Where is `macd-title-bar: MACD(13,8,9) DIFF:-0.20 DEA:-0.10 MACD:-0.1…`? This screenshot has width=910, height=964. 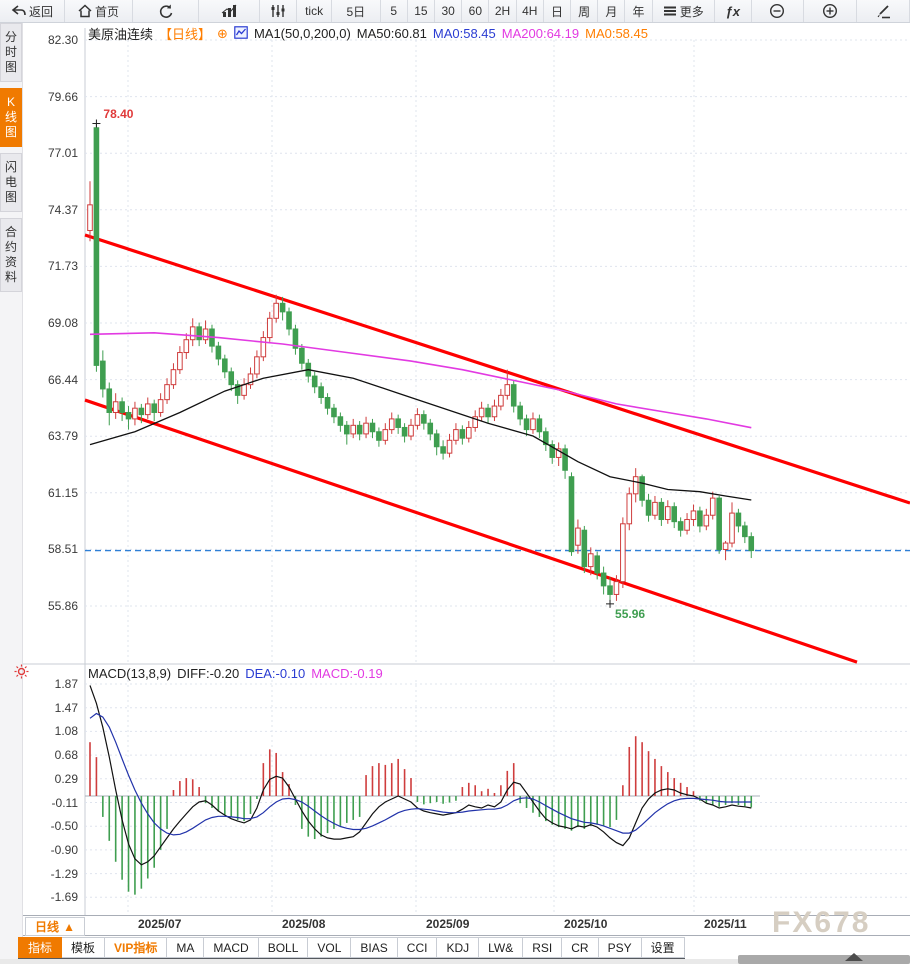
macd-title-bar: MACD(13,8,9) DIFF:-0.20 DEA:-0.10 MACD:-0.1… is located at coordinates (235, 673).